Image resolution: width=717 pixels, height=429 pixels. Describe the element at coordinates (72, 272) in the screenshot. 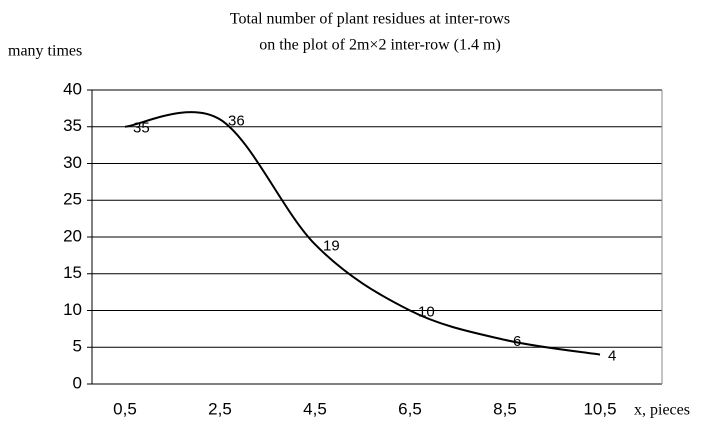

I see `y-tick-label: 15` at that location.